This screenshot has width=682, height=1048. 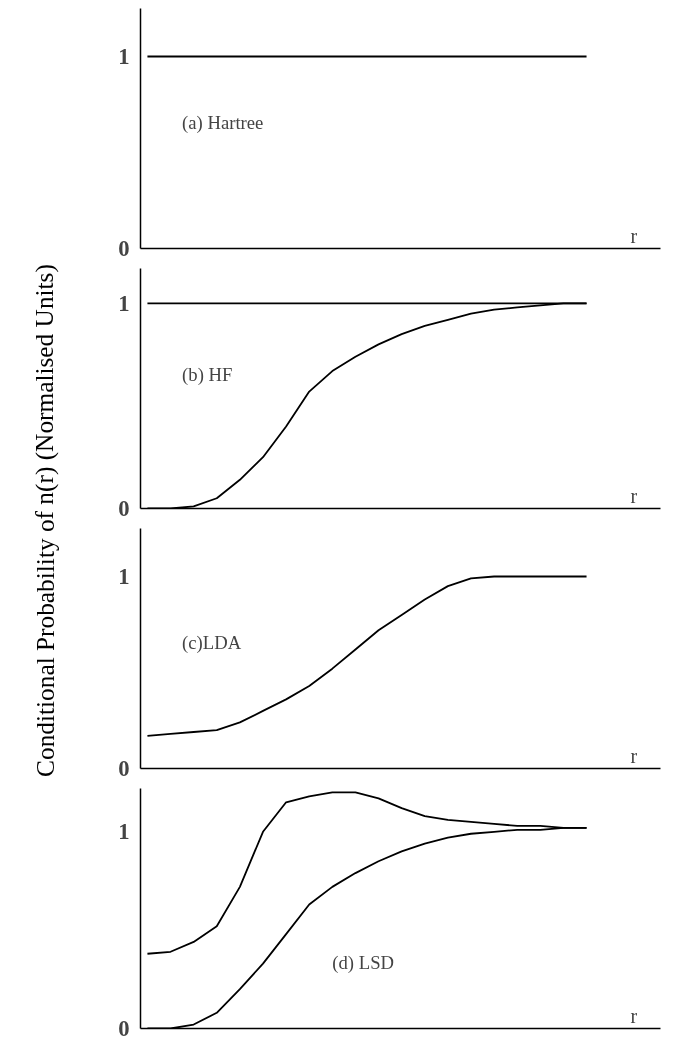 What do you see at coordinates (363, 963) in the screenshot?
I see `annotation: (d) LSD` at bounding box center [363, 963].